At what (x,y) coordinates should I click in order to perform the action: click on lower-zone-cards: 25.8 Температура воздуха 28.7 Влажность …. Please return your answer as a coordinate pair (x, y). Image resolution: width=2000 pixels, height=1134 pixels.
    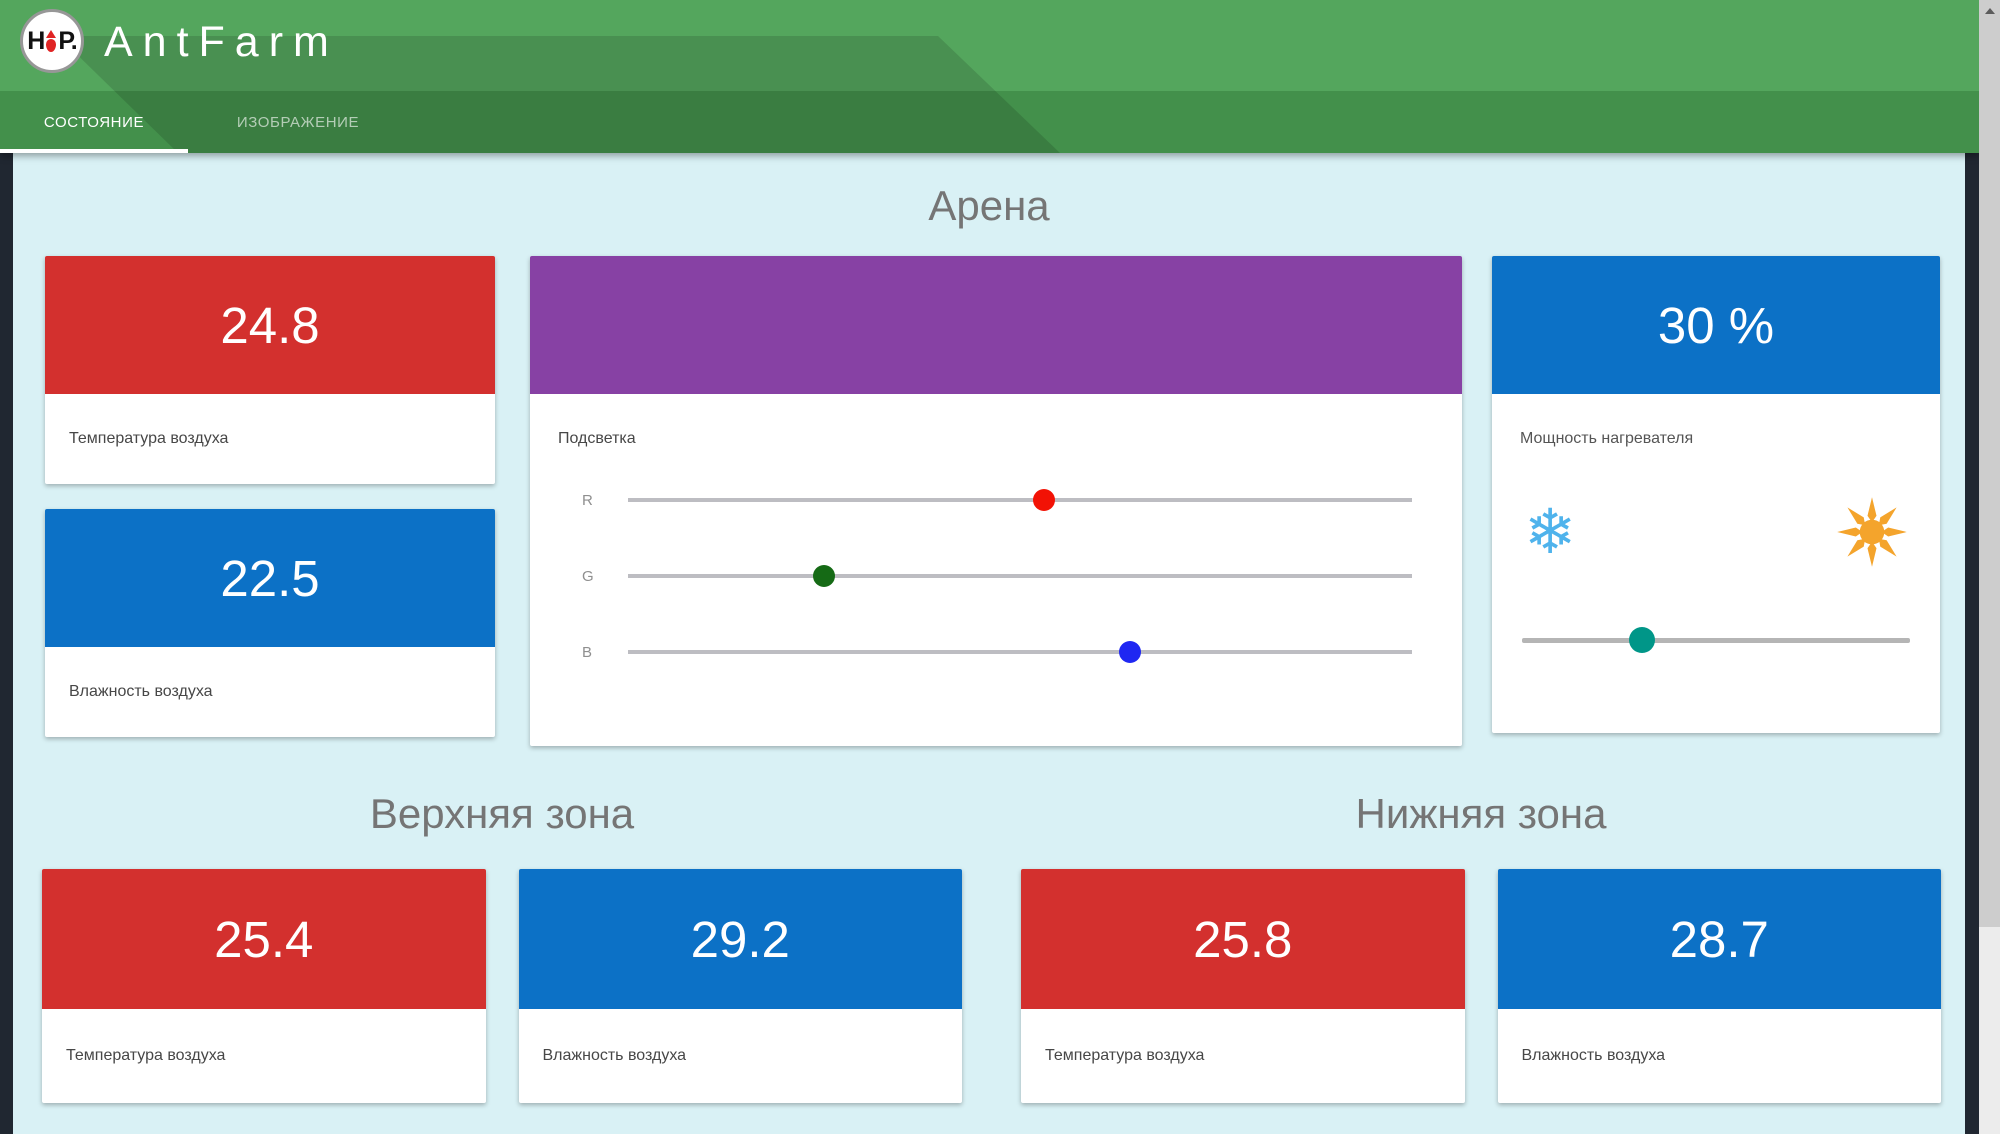
    Looking at the image, I should click on (1481, 986).